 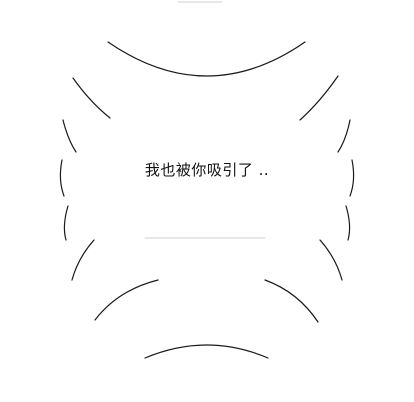 What do you see at coordinates (207, 170) in the screenshot?
I see `speech-bubble-text: 我也被你吸引了 ..` at bounding box center [207, 170].